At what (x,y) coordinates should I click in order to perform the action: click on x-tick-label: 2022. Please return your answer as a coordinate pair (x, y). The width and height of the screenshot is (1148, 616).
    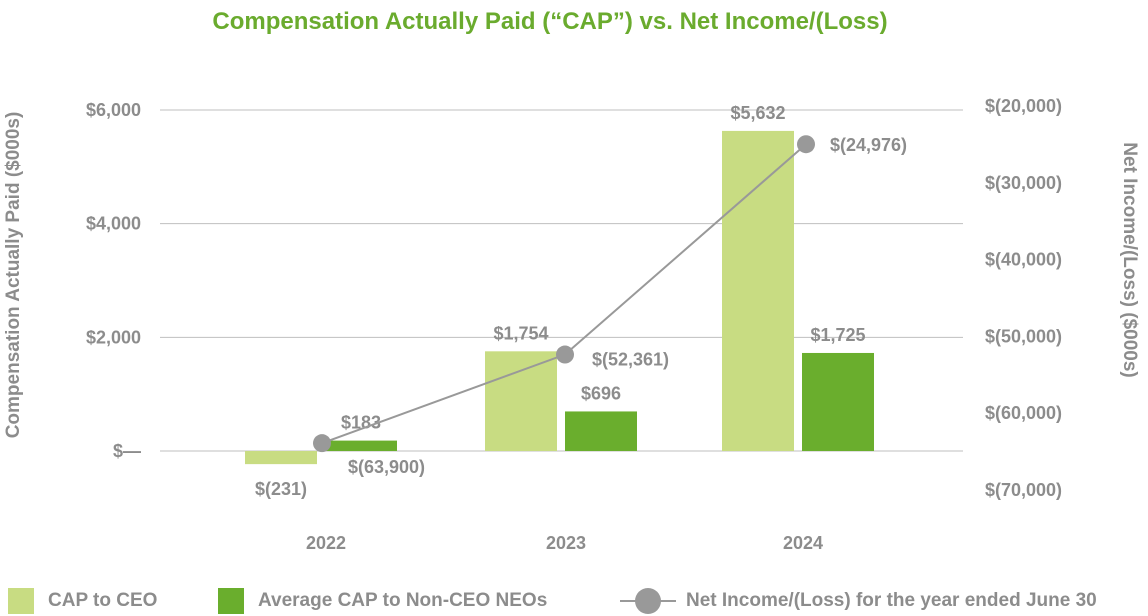
    Looking at the image, I should click on (326, 543).